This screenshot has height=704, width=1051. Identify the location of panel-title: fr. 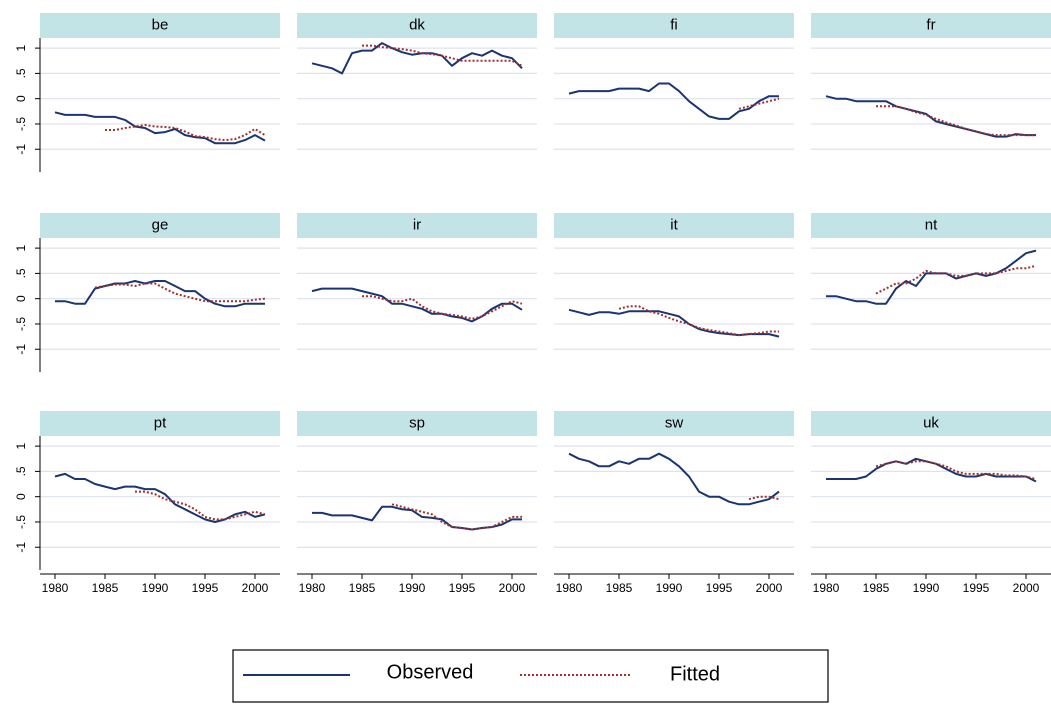
(930, 24).